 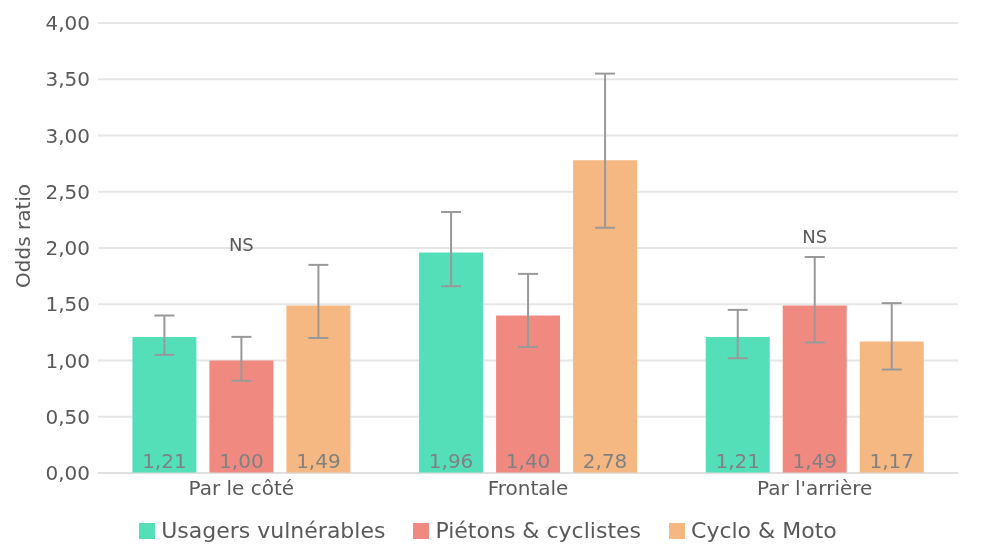 What do you see at coordinates (763, 530) in the screenshot?
I see `legend-label: Cyclo & Moto` at bounding box center [763, 530].